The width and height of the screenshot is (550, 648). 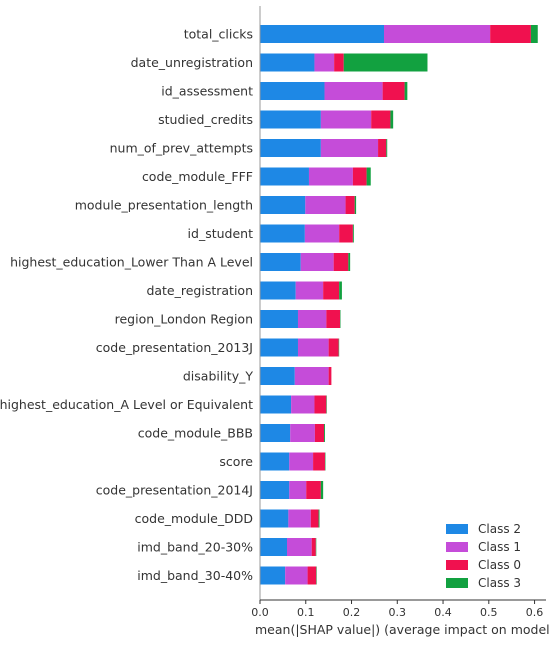 What do you see at coordinates (195, 547) in the screenshot?
I see `category-label: imd_band_20-30%` at bounding box center [195, 547].